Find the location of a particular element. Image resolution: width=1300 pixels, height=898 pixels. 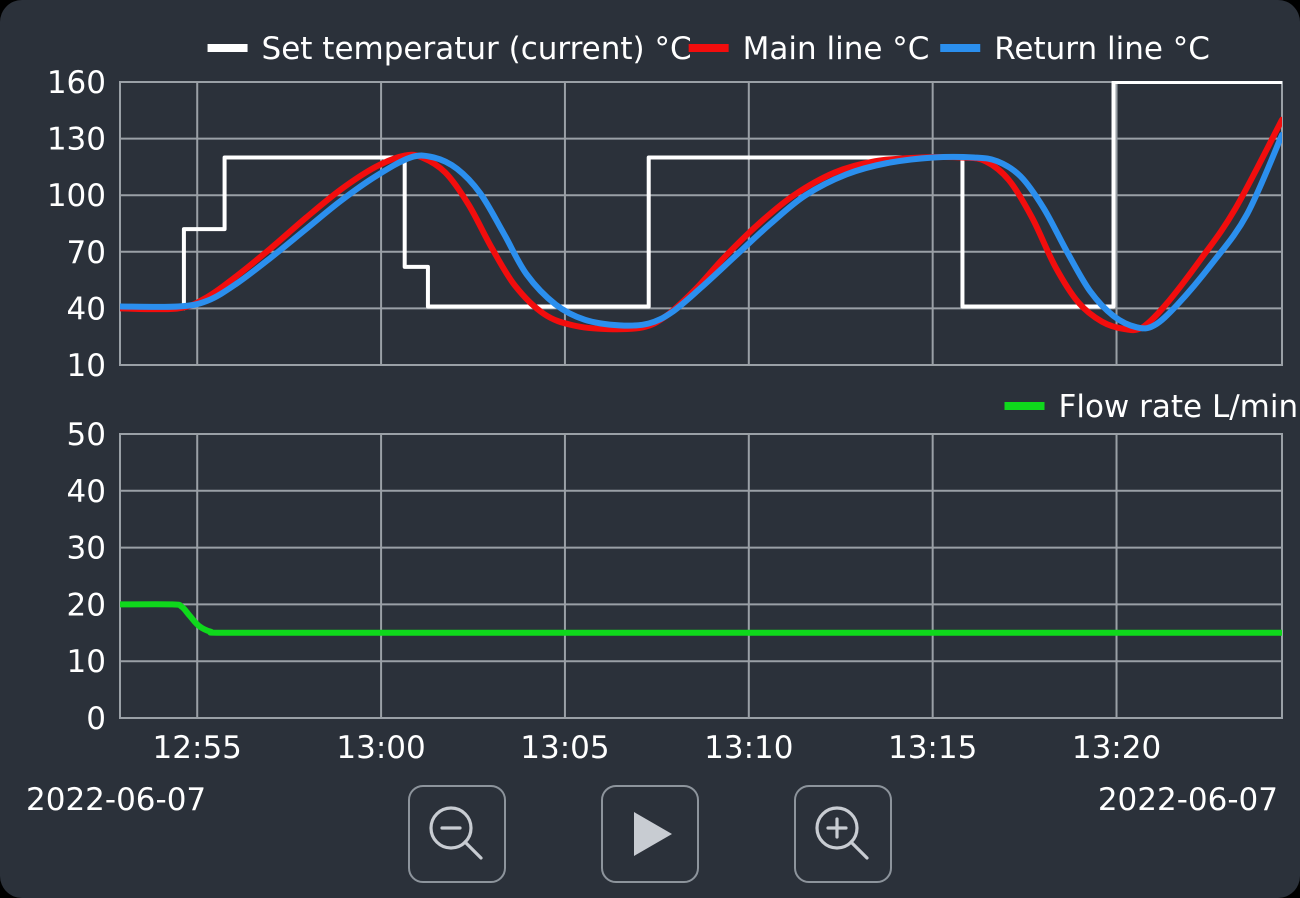

y-tick-label: 160 is located at coordinates (76, 83).